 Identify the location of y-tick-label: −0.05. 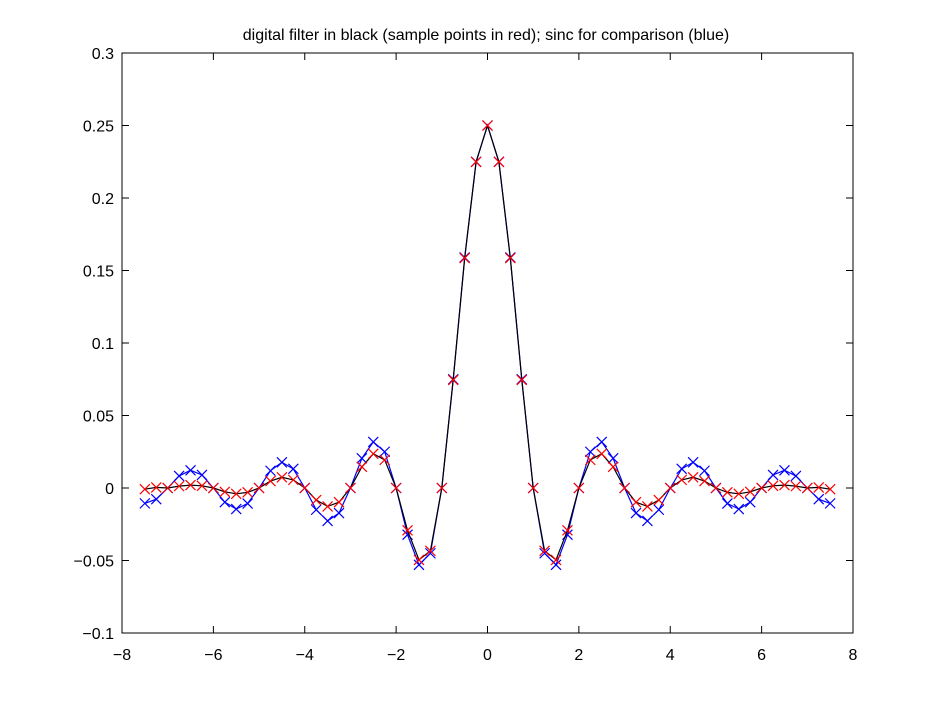
(94, 562).